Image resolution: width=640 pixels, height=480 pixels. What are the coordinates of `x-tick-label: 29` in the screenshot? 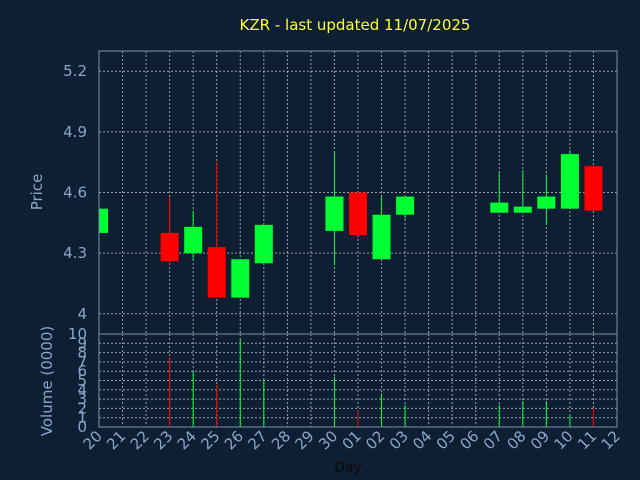 It's located at (305, 440).